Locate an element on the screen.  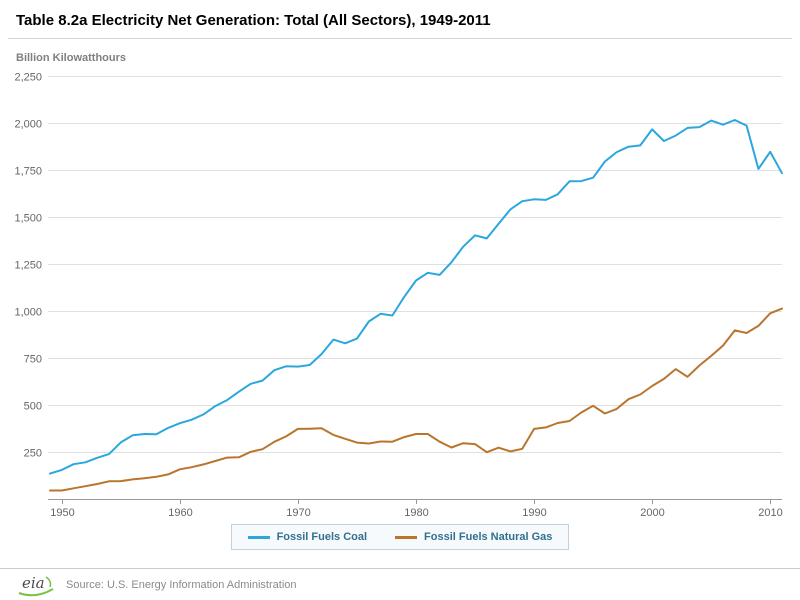
y-tick-label: 1,250 is located at coordinates (28, 266).